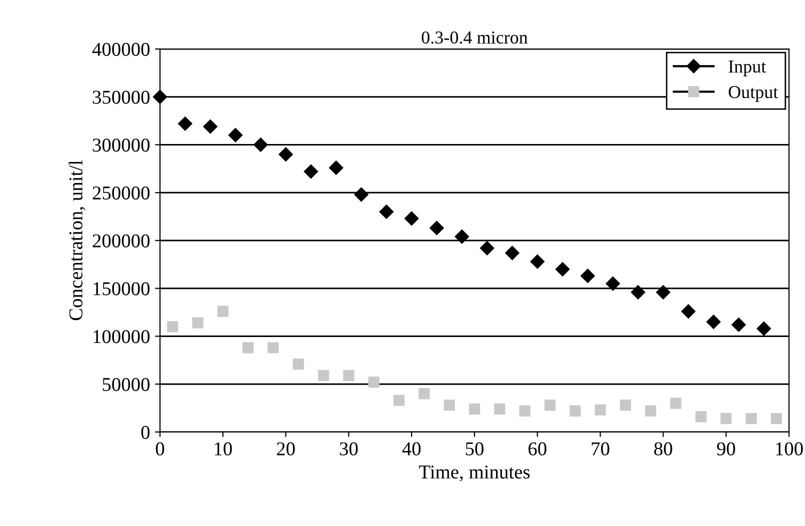 The width and height of the screenshot is (805, 526). Describe the element at coordinates (126, 385) in the screenshot. I see `y-tick-label: 50000` at that location.